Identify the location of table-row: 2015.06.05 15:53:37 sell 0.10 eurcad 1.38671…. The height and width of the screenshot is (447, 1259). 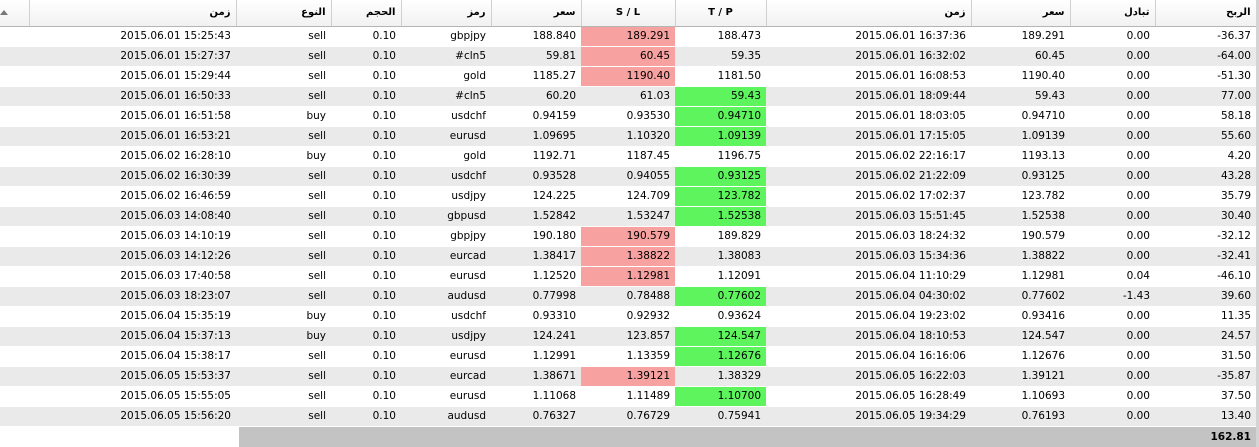
(628, 376).